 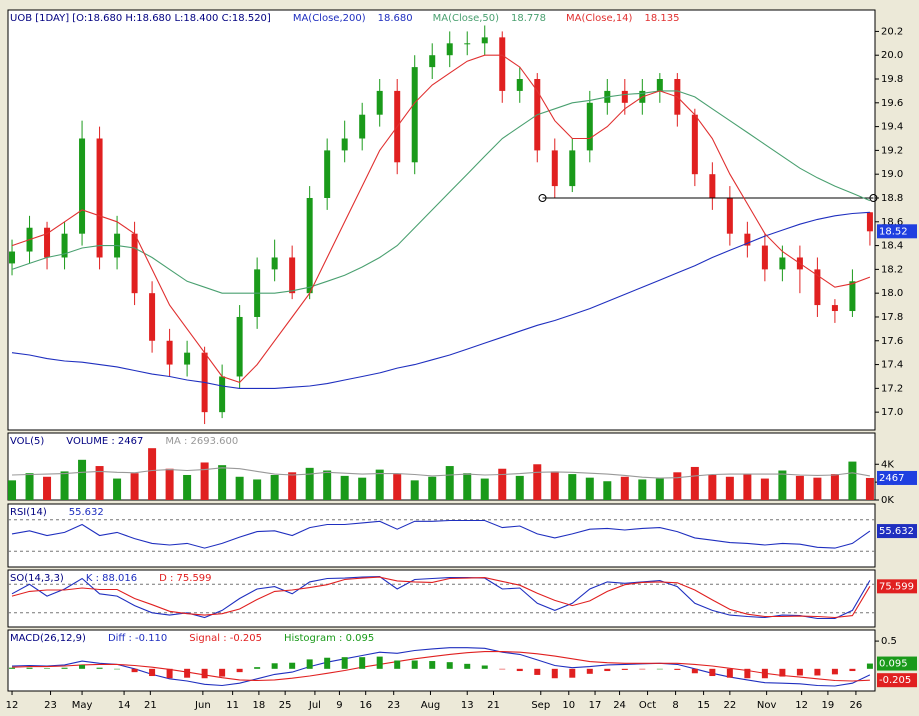 I want to click on legend-name: VOLUME : 2467, so click(x=104, y=441).